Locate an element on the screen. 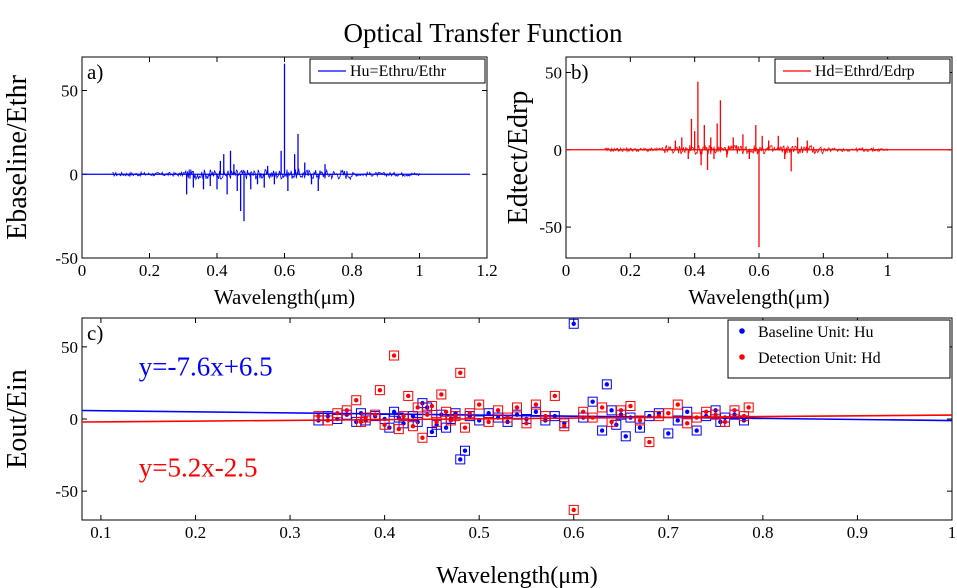  legend: Hu=Ethru/Ethr is located at coordinates (397, 71).